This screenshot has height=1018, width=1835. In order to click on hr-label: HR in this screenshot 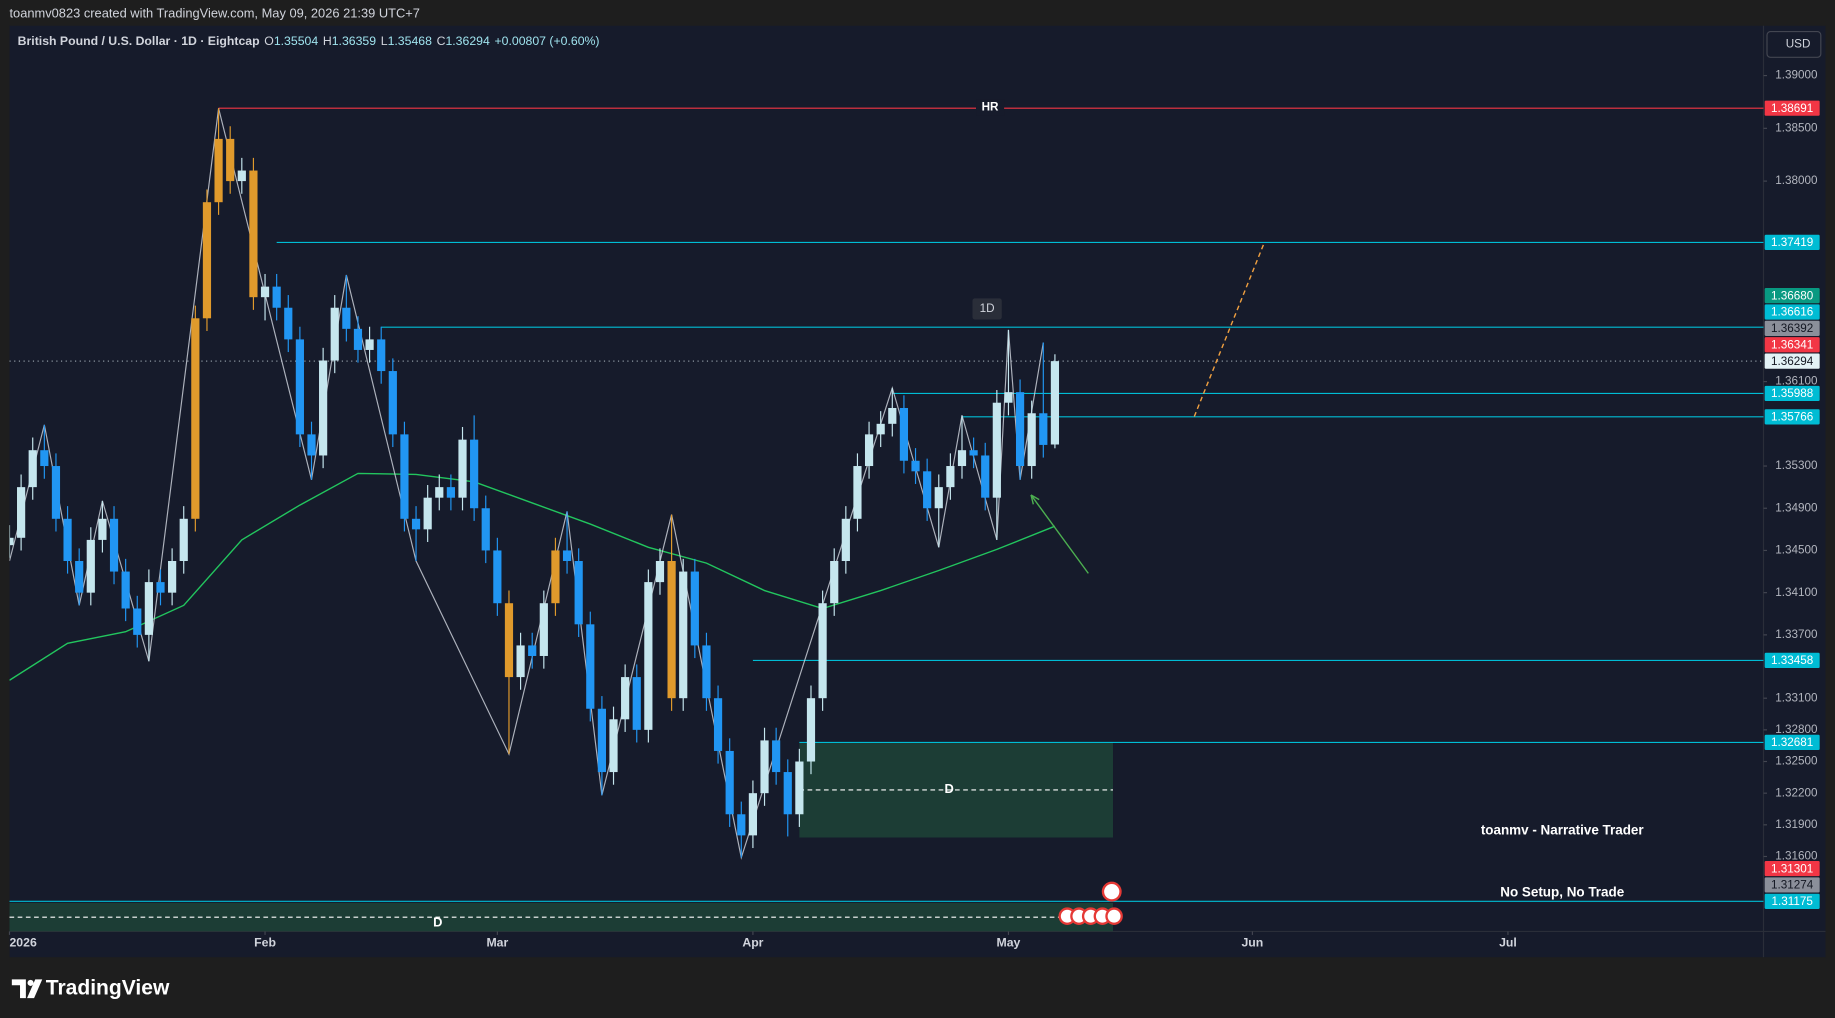, I will do `click(990, 107)`.